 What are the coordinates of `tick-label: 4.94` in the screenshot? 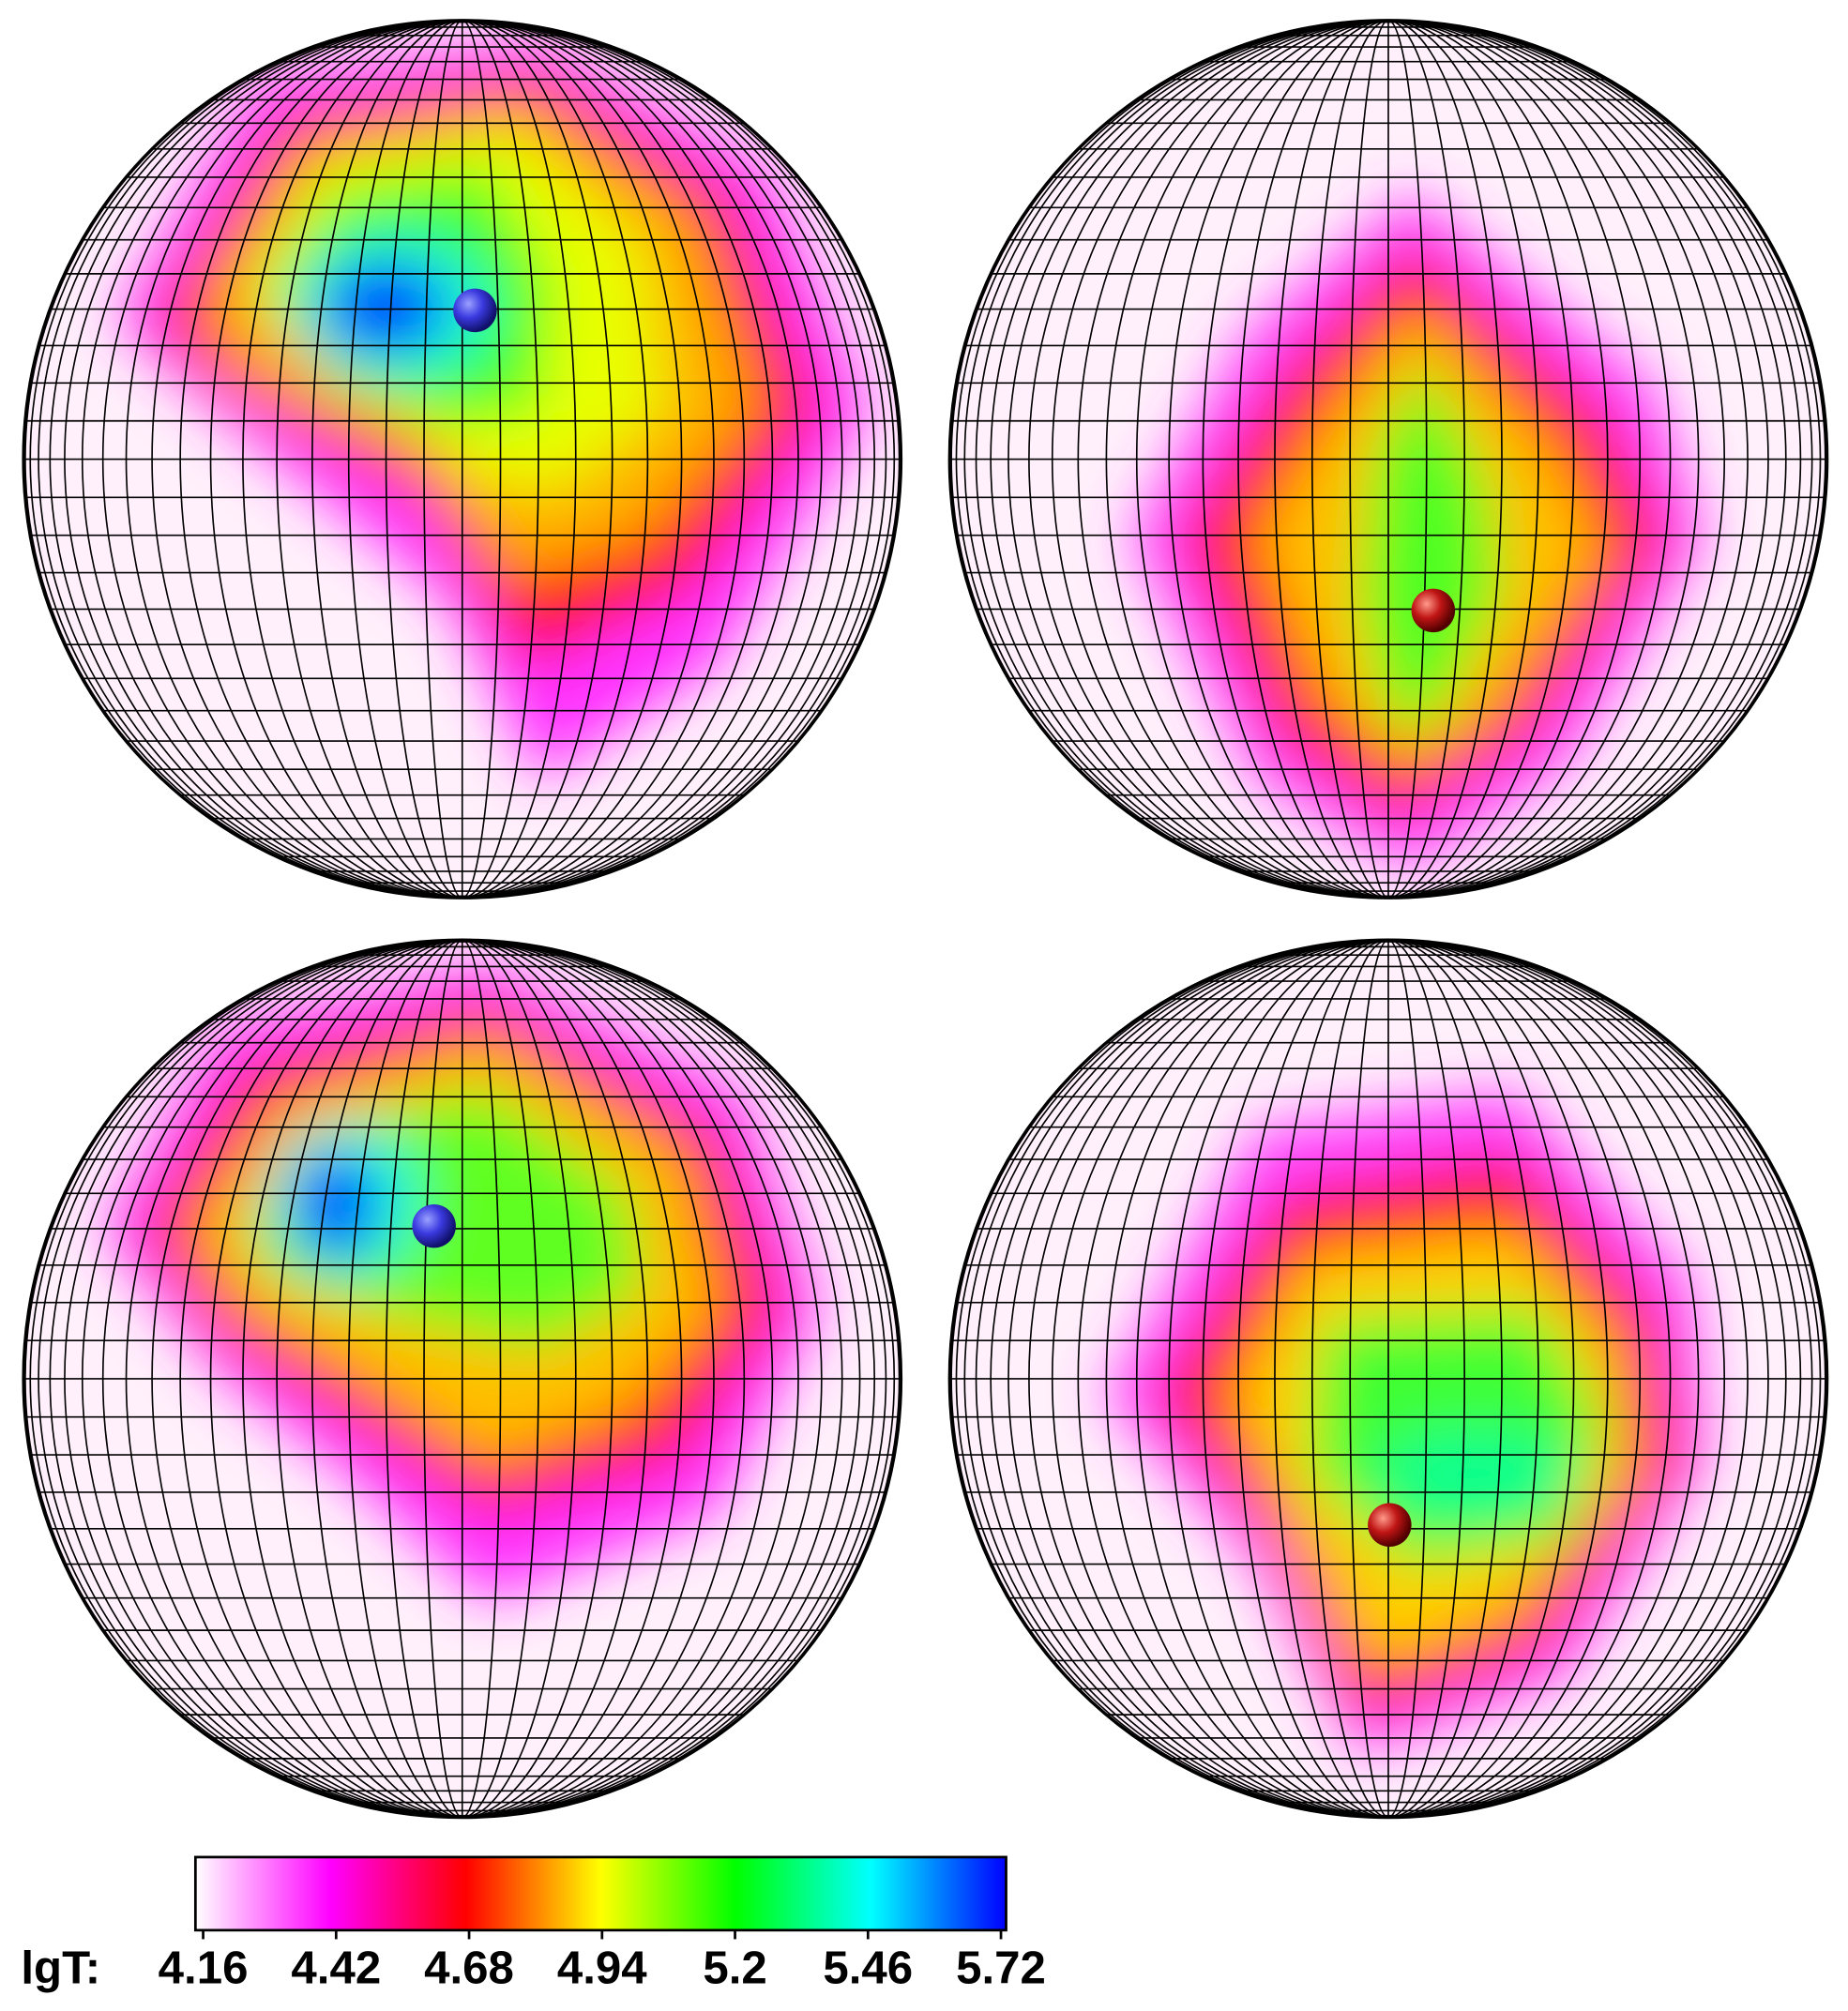 It's located at (602, 1968).